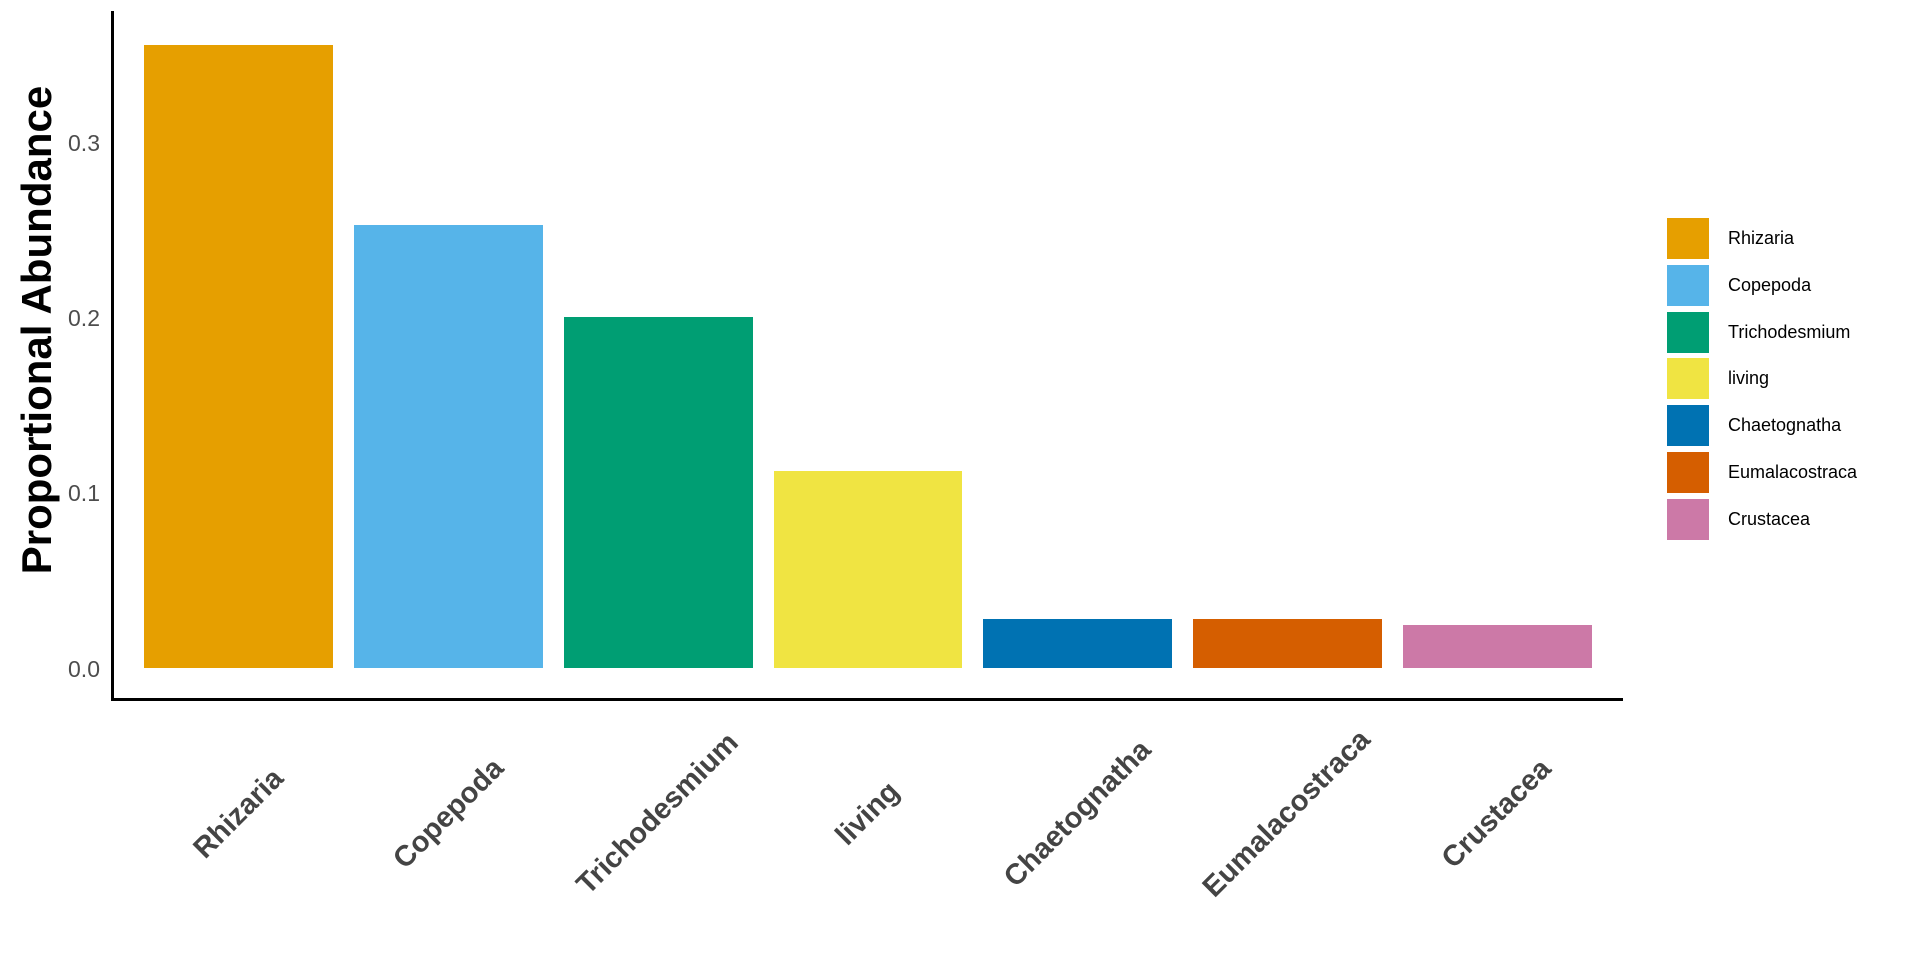  I want to click on bar-crustacea, so click(1497, 646).